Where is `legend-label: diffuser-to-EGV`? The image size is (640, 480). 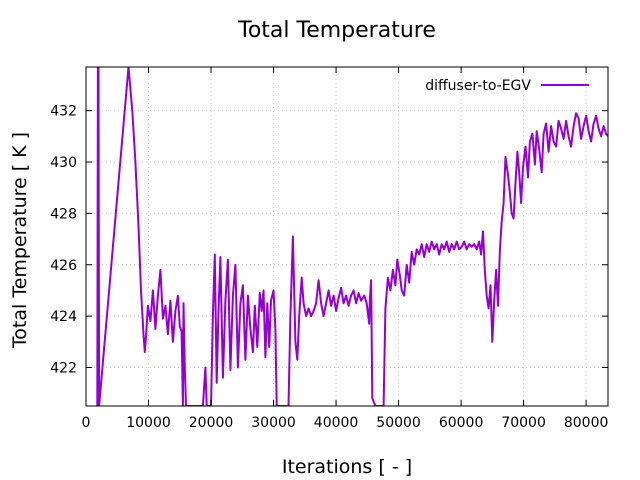
legend-label: diffuser-to-EGV is located at coordinates (478, 86).